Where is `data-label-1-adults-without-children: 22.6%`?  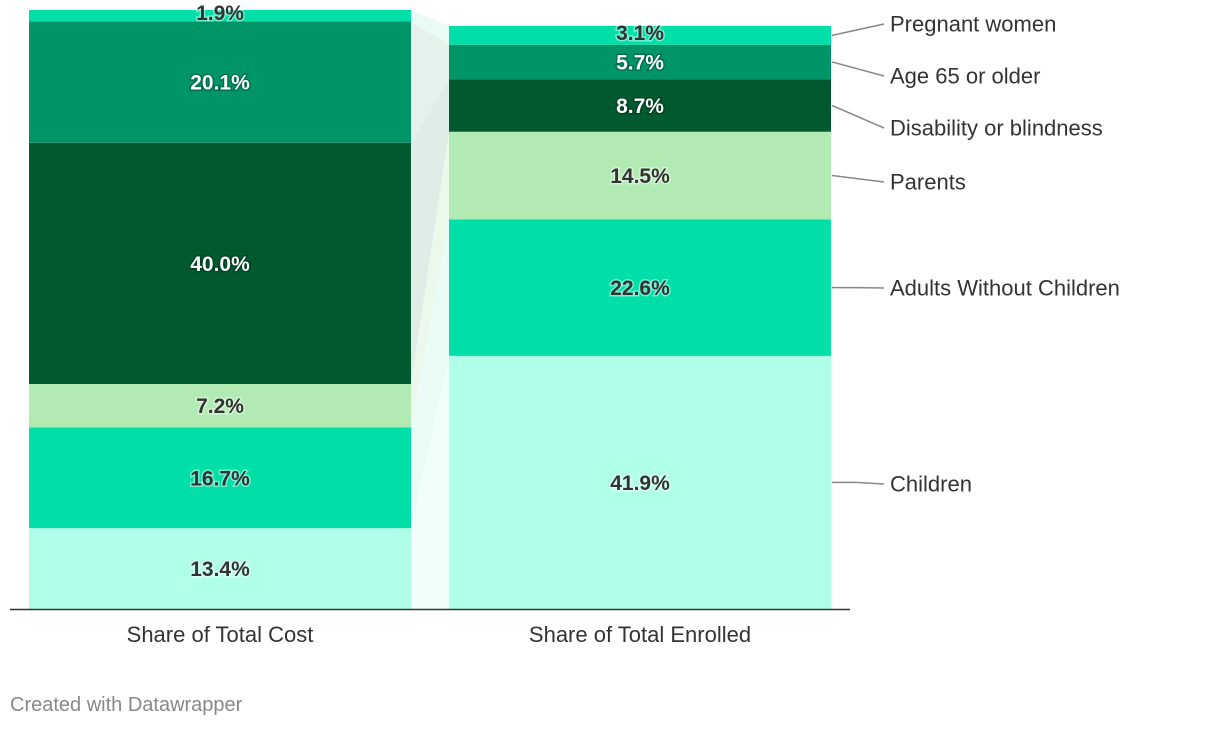
data-label-1-adults-without-children: 22.6% is located at coordinates (640, 288).